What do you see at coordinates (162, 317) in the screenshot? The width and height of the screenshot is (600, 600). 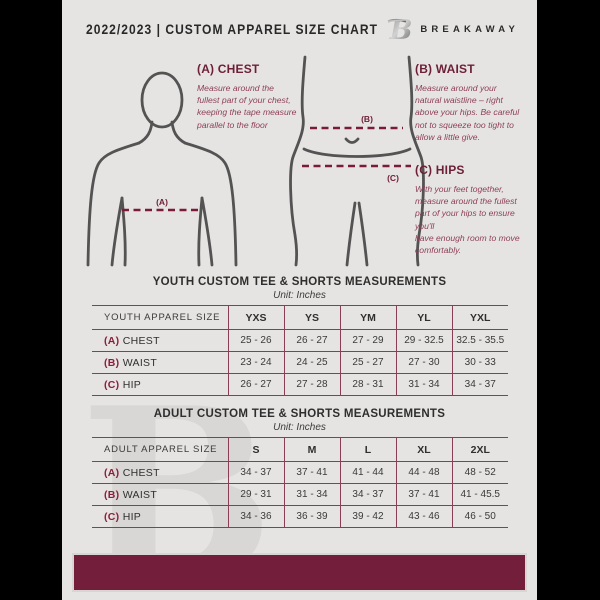 I see `youth-size-column-header: YOUTH APPAREL SIZE` at bounding box center [162, 317].